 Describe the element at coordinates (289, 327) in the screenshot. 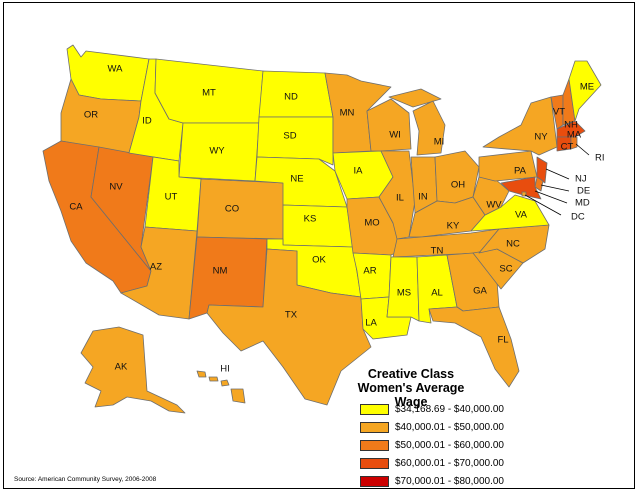

I see `state-TX` at that location.